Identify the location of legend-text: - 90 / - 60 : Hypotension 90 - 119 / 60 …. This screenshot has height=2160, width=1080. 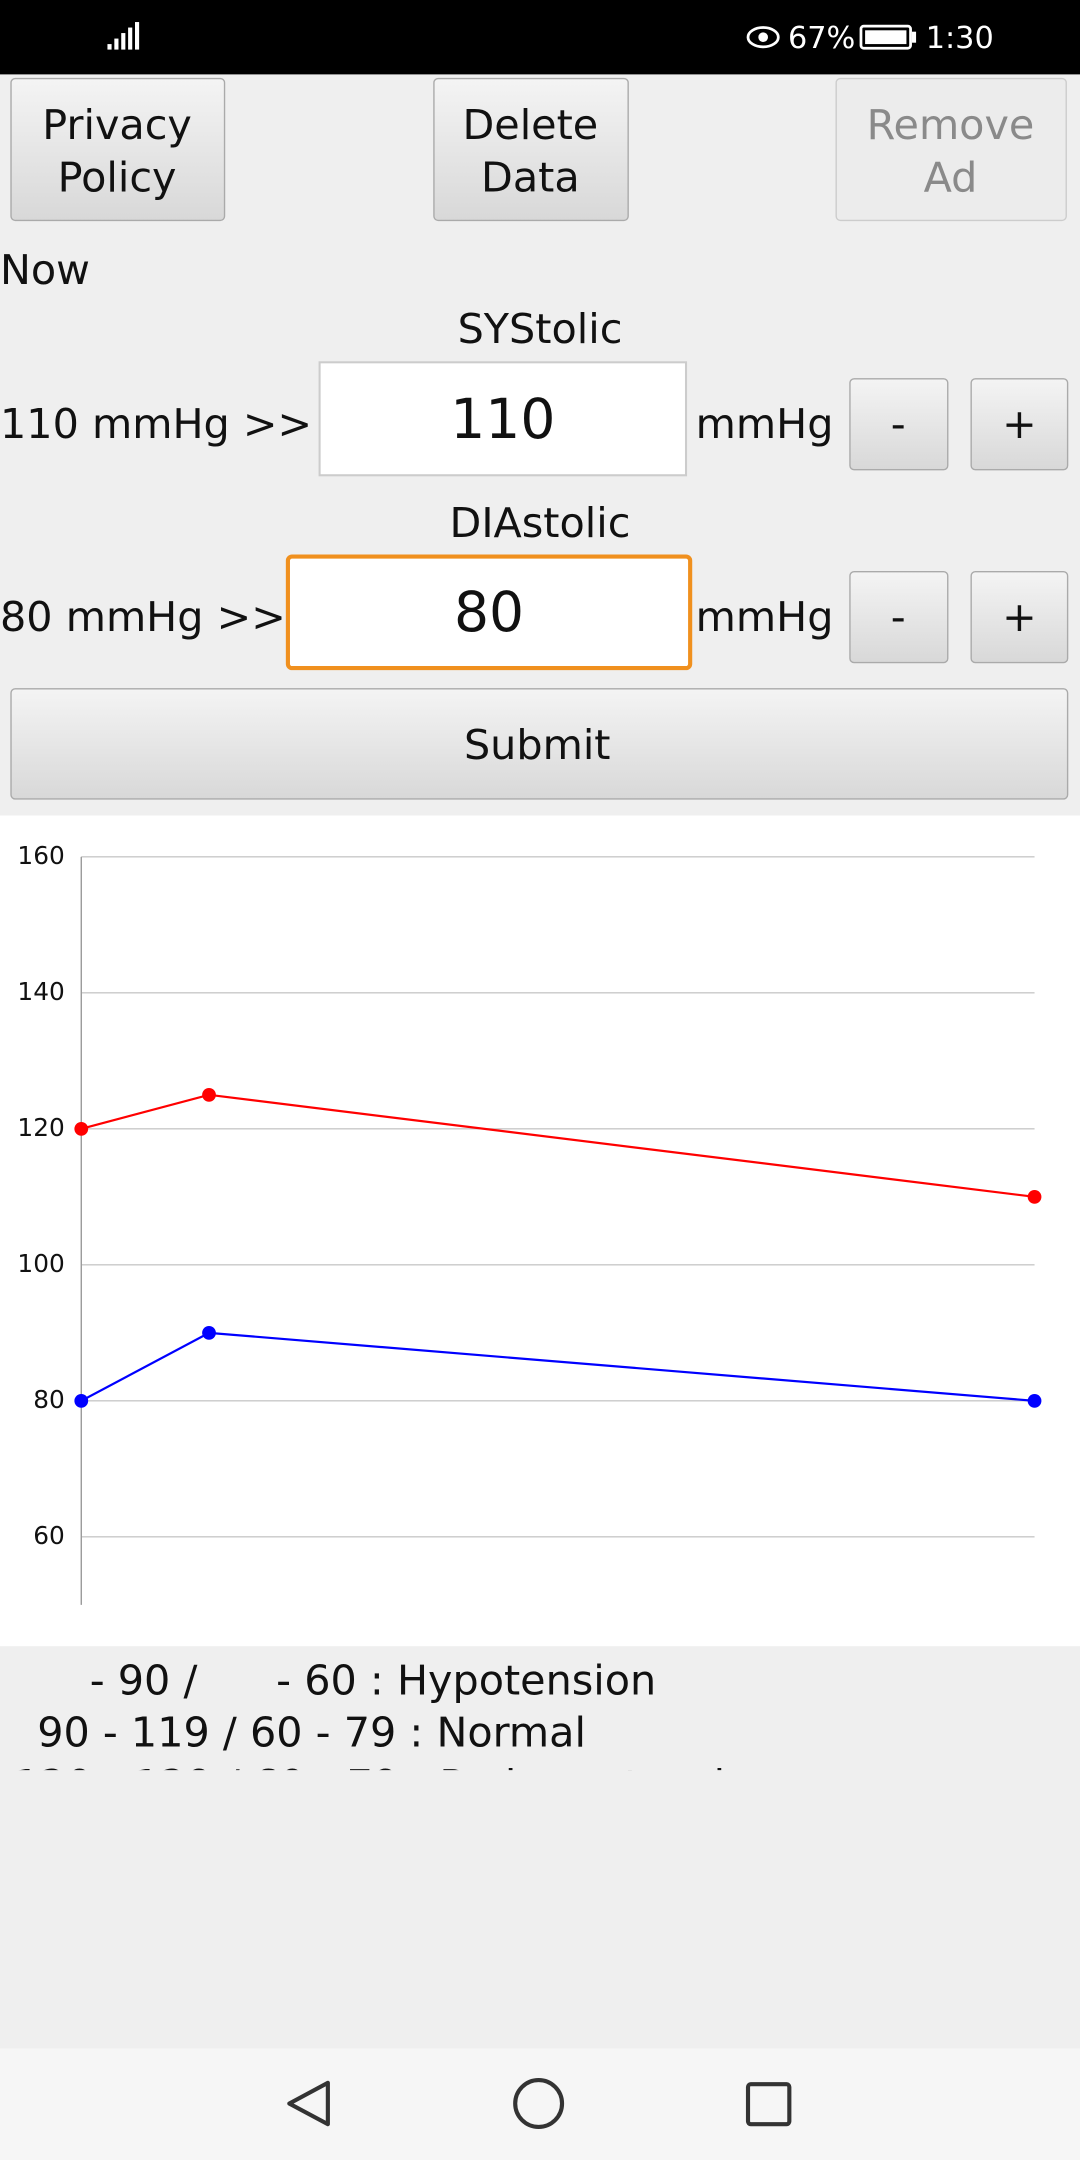
(395, 1732).